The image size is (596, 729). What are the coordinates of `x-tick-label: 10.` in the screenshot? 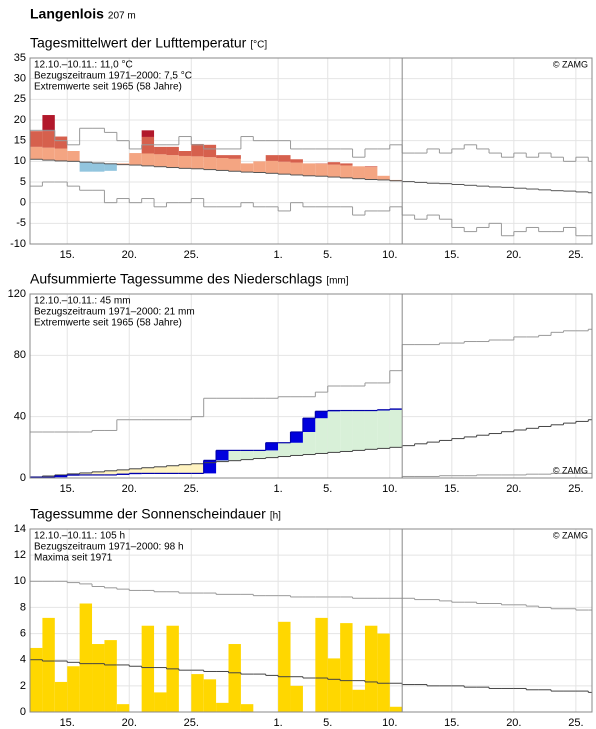 It's located at (389, 723).